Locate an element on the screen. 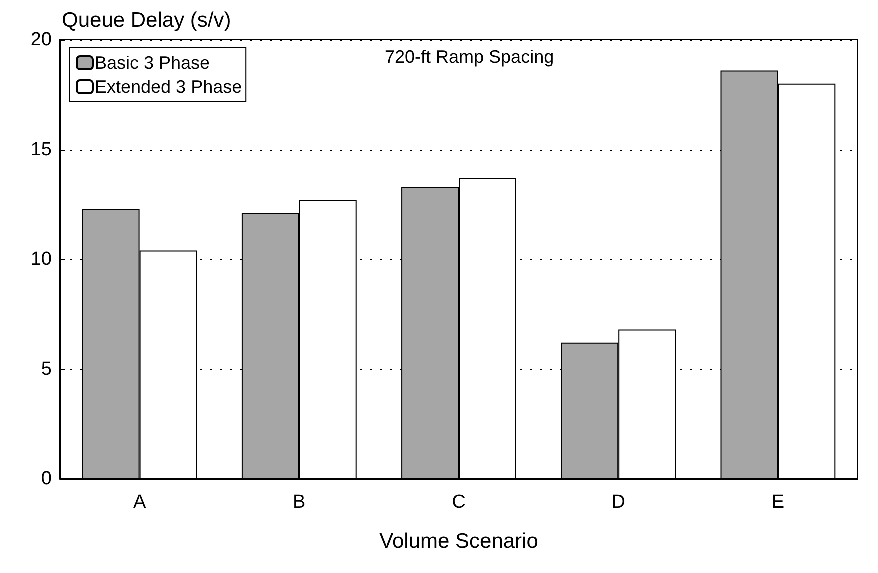 This screenshot has width=878, height=573. y-tick-label: 5 is located at coordinates (46, 369).